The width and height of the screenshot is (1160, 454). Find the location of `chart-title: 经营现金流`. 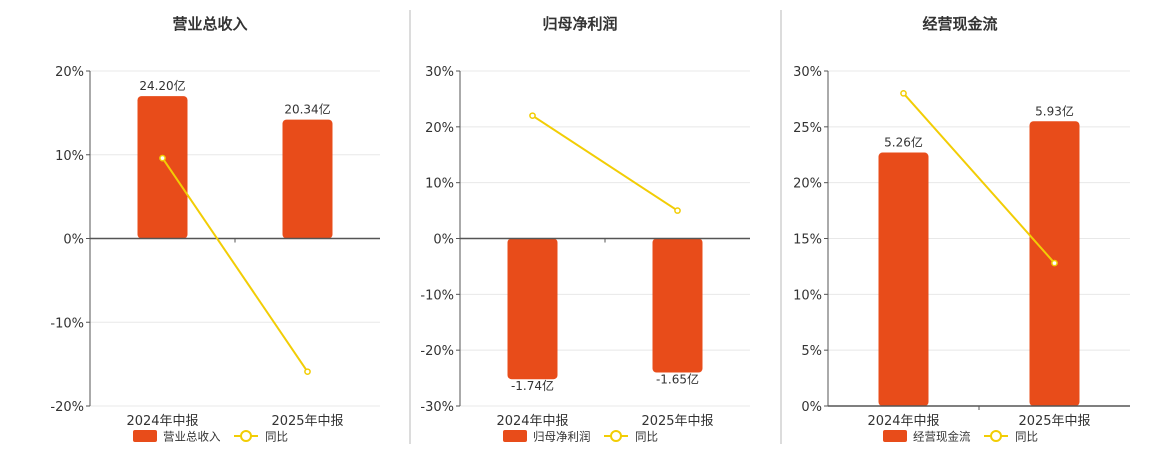

chart-title: 经营现金流 is located at coordinates (959, 24).